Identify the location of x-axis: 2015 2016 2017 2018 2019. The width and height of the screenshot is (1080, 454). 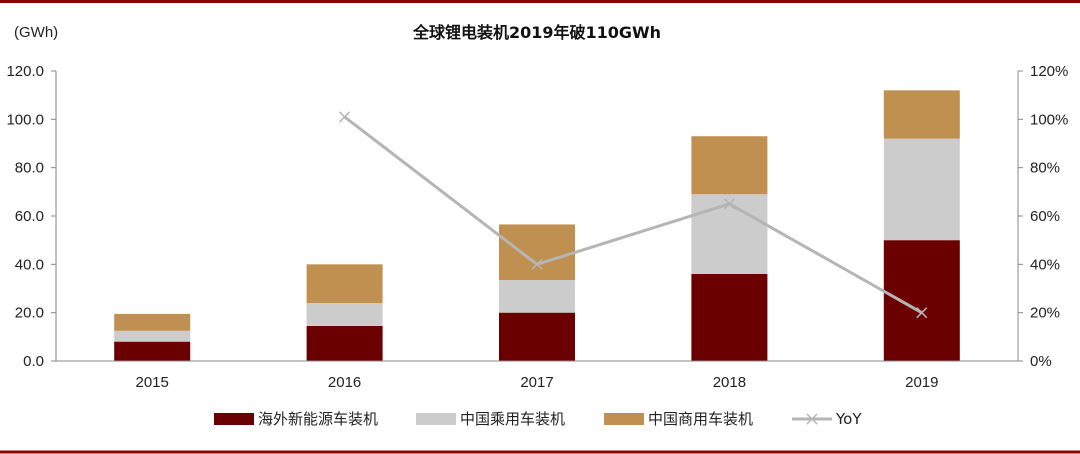
(537, 375).